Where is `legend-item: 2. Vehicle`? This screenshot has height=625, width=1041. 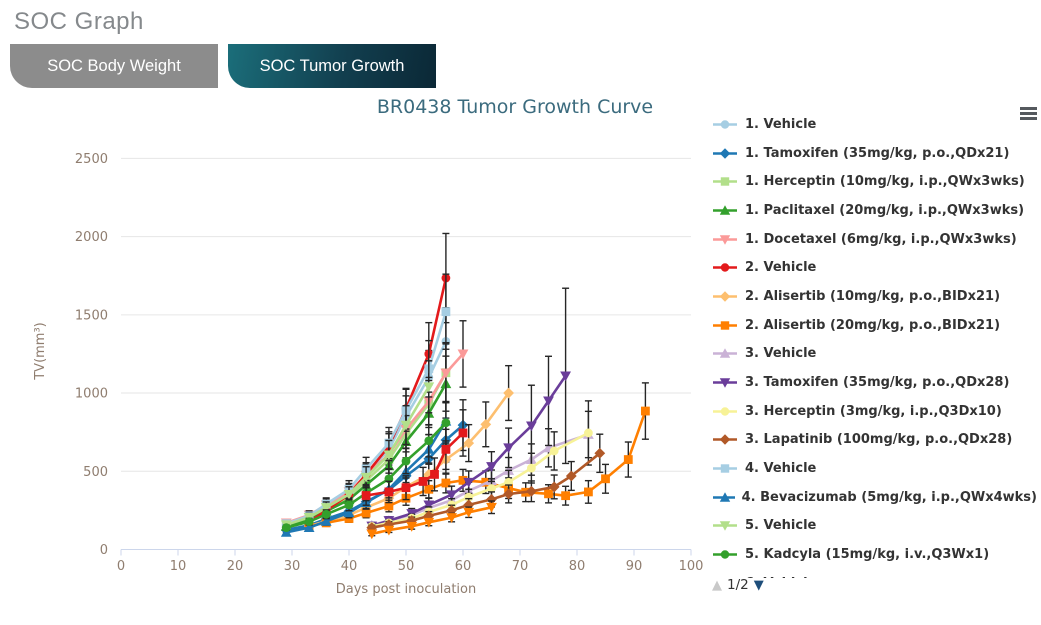 legend-item: 2. Vehicle is located at coordinates (874, 267).